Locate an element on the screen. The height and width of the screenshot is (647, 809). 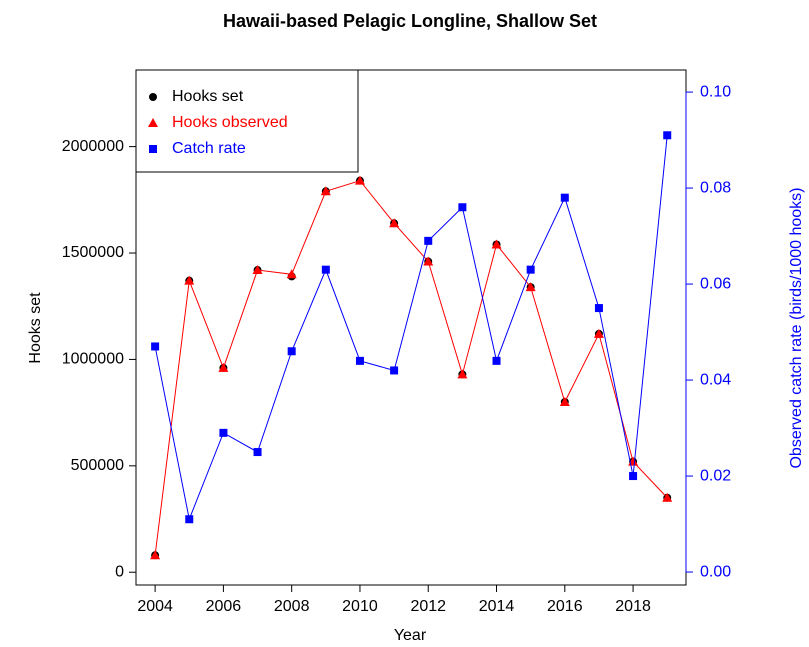
x-tick-label: 2014 is located at coordinates (497, 606).